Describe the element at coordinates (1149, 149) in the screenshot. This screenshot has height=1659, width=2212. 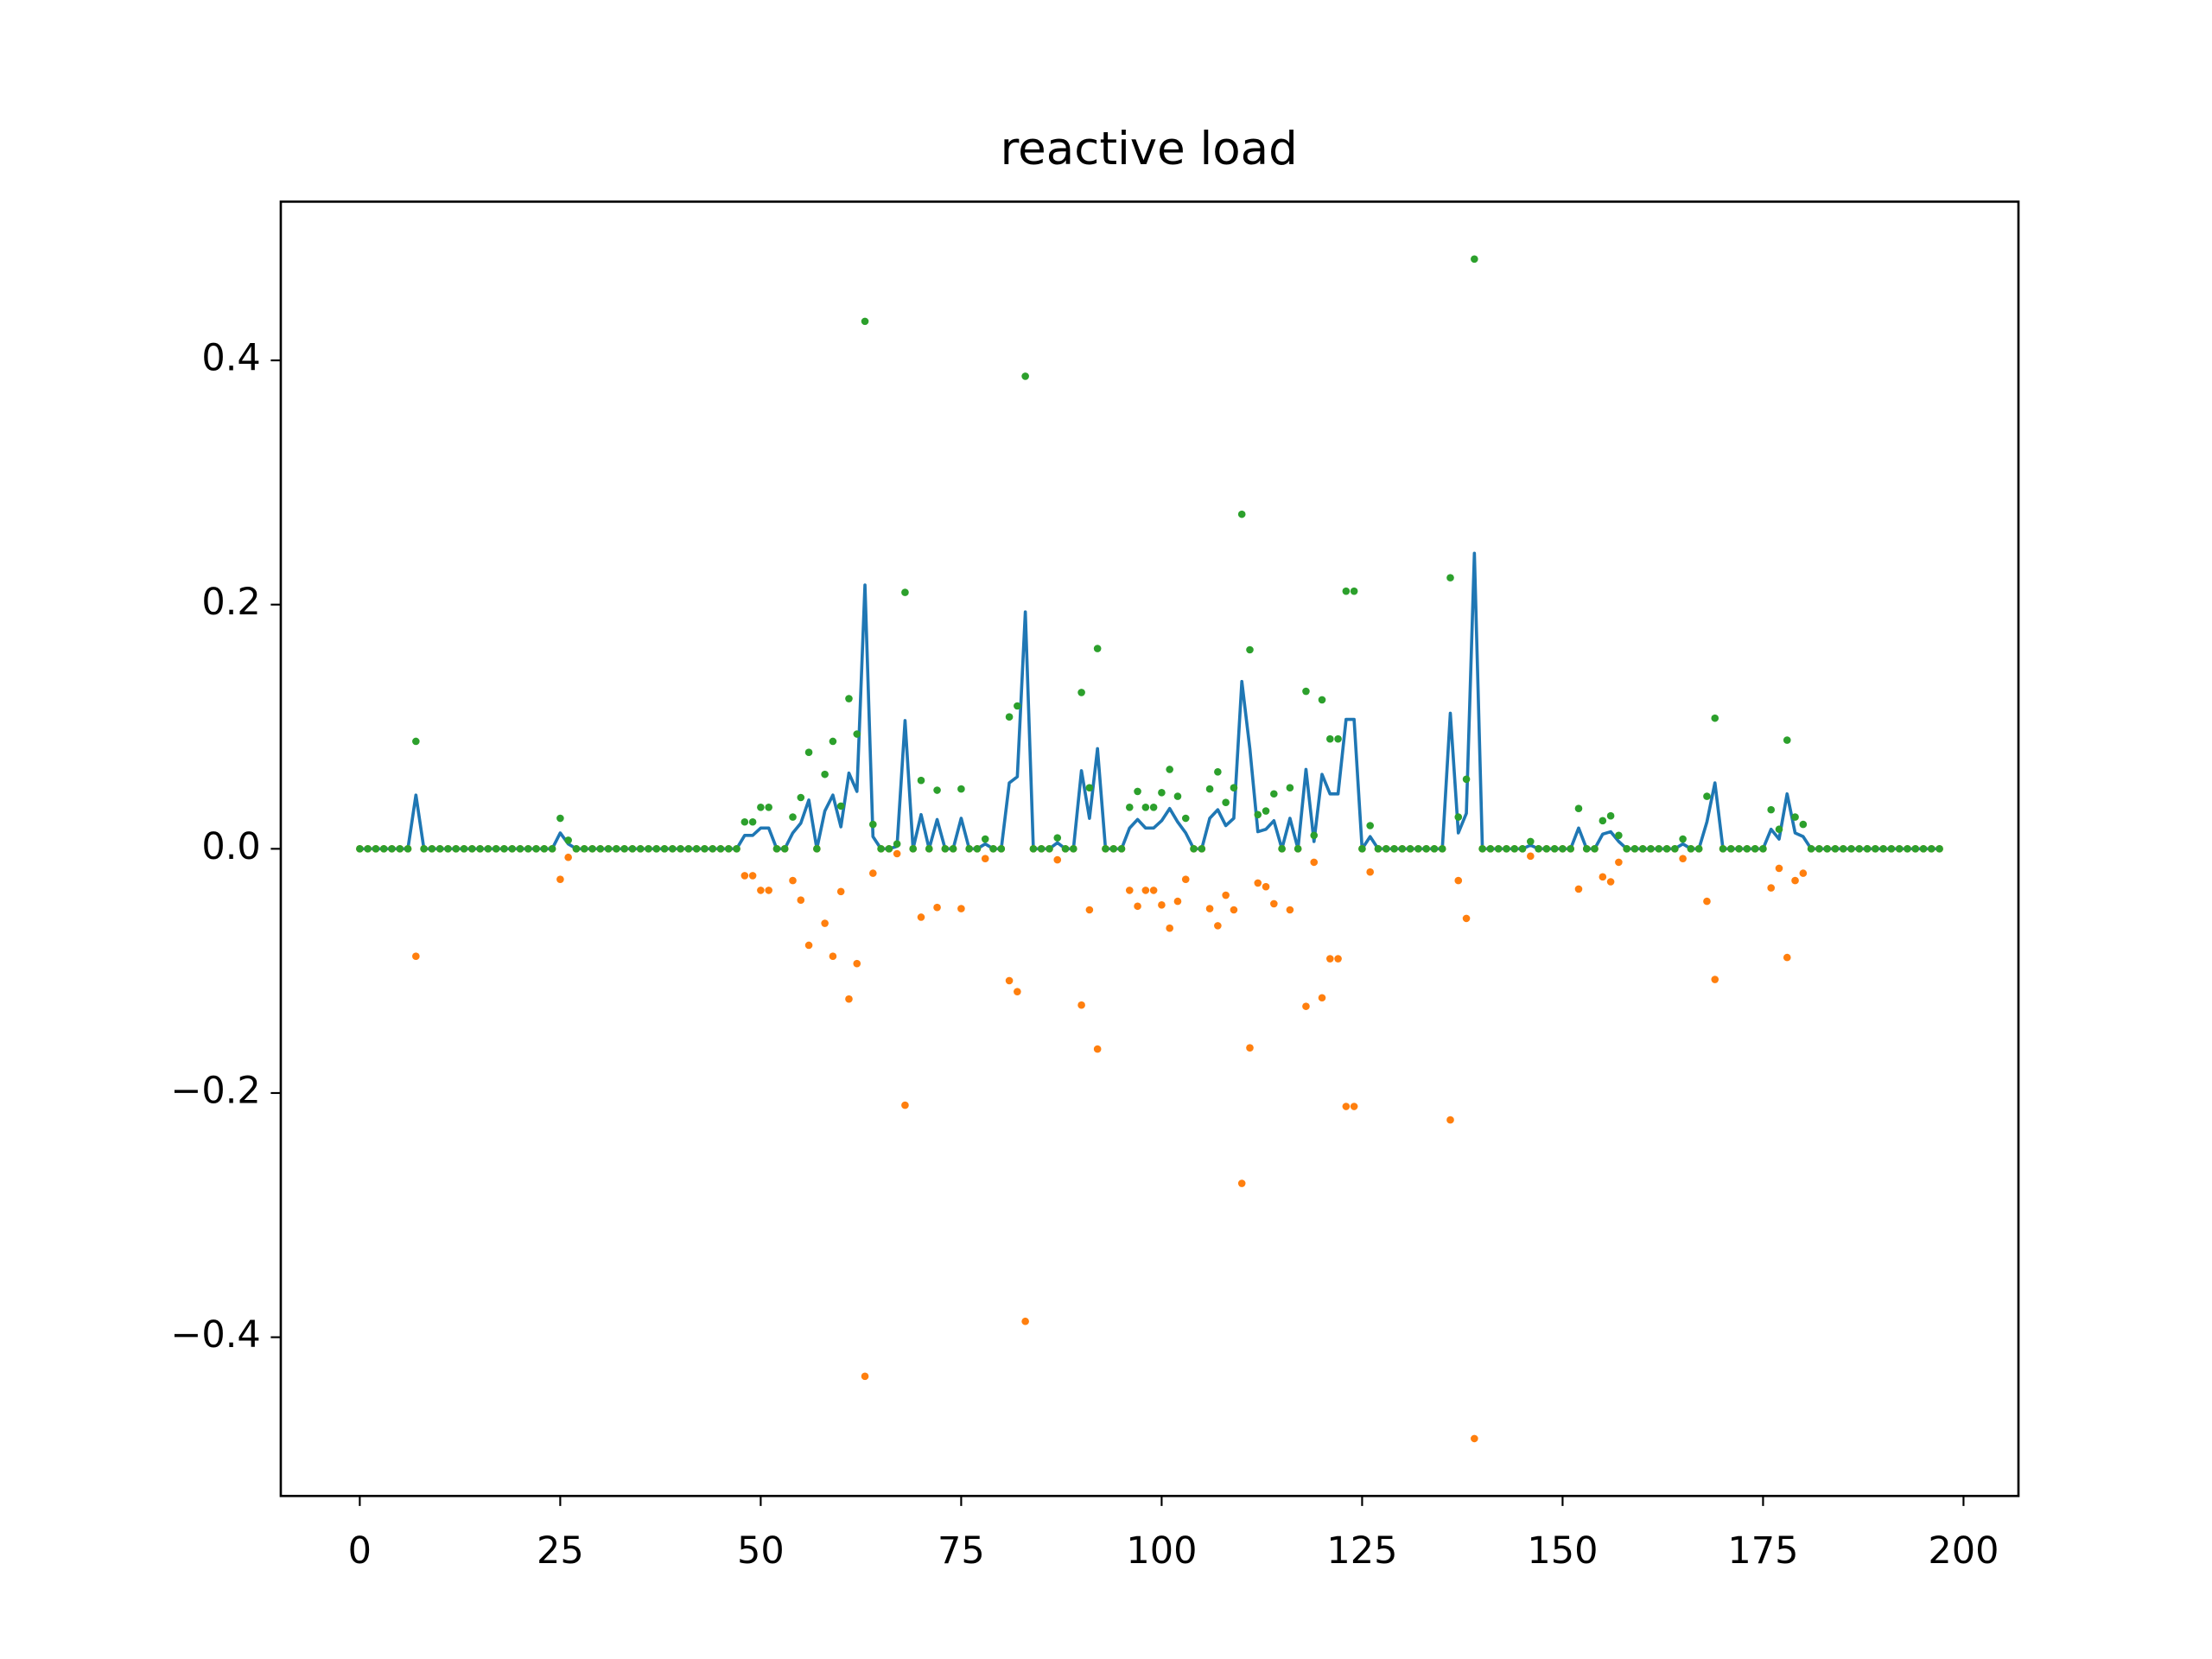
I see `chart-title: reactive load` at that location.